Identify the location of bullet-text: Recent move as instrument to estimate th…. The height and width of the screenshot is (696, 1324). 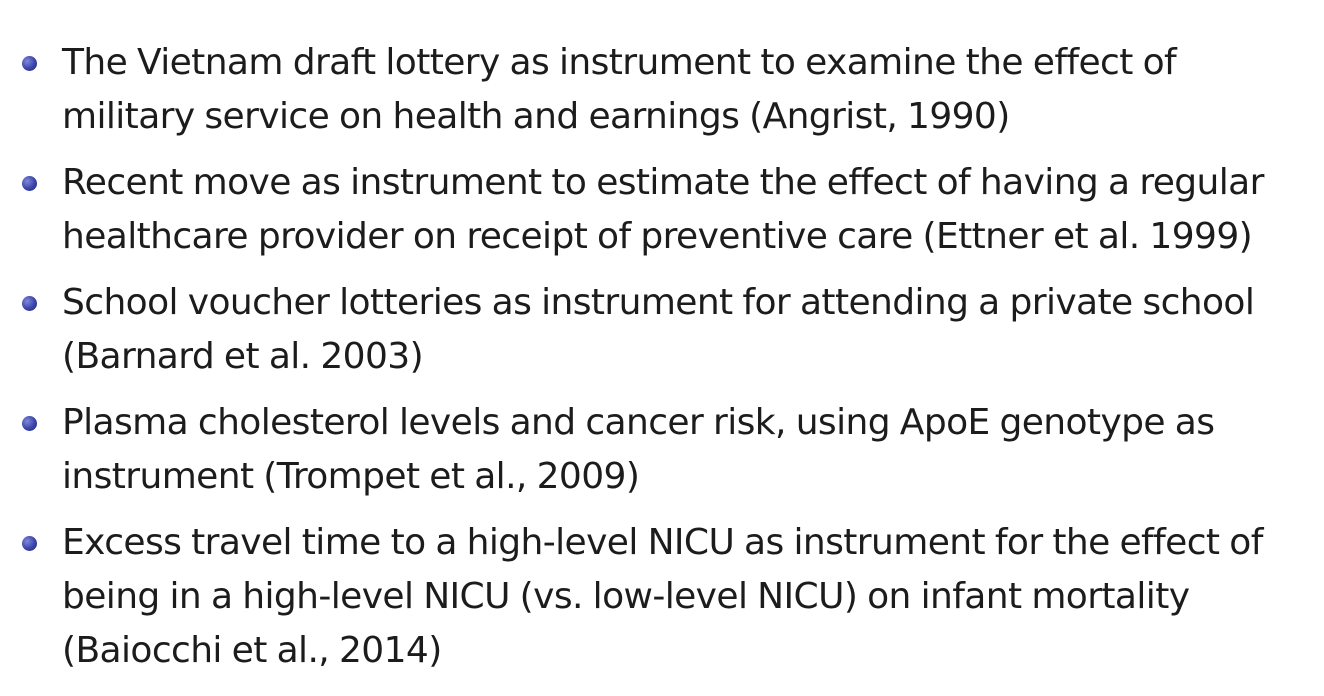
(663, 209).